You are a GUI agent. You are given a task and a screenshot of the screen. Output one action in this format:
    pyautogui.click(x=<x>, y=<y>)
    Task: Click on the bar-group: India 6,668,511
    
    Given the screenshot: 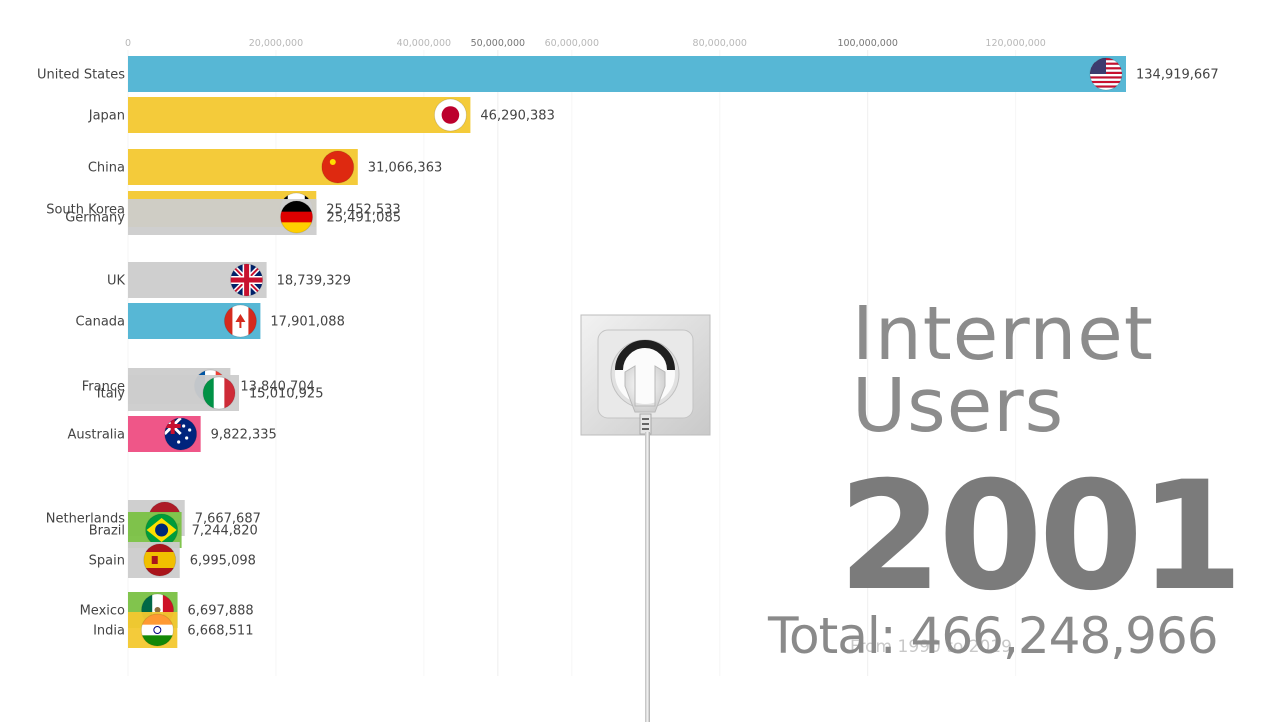 What is the action you would take?
    pyautogui.click(x=173, y=630)
    